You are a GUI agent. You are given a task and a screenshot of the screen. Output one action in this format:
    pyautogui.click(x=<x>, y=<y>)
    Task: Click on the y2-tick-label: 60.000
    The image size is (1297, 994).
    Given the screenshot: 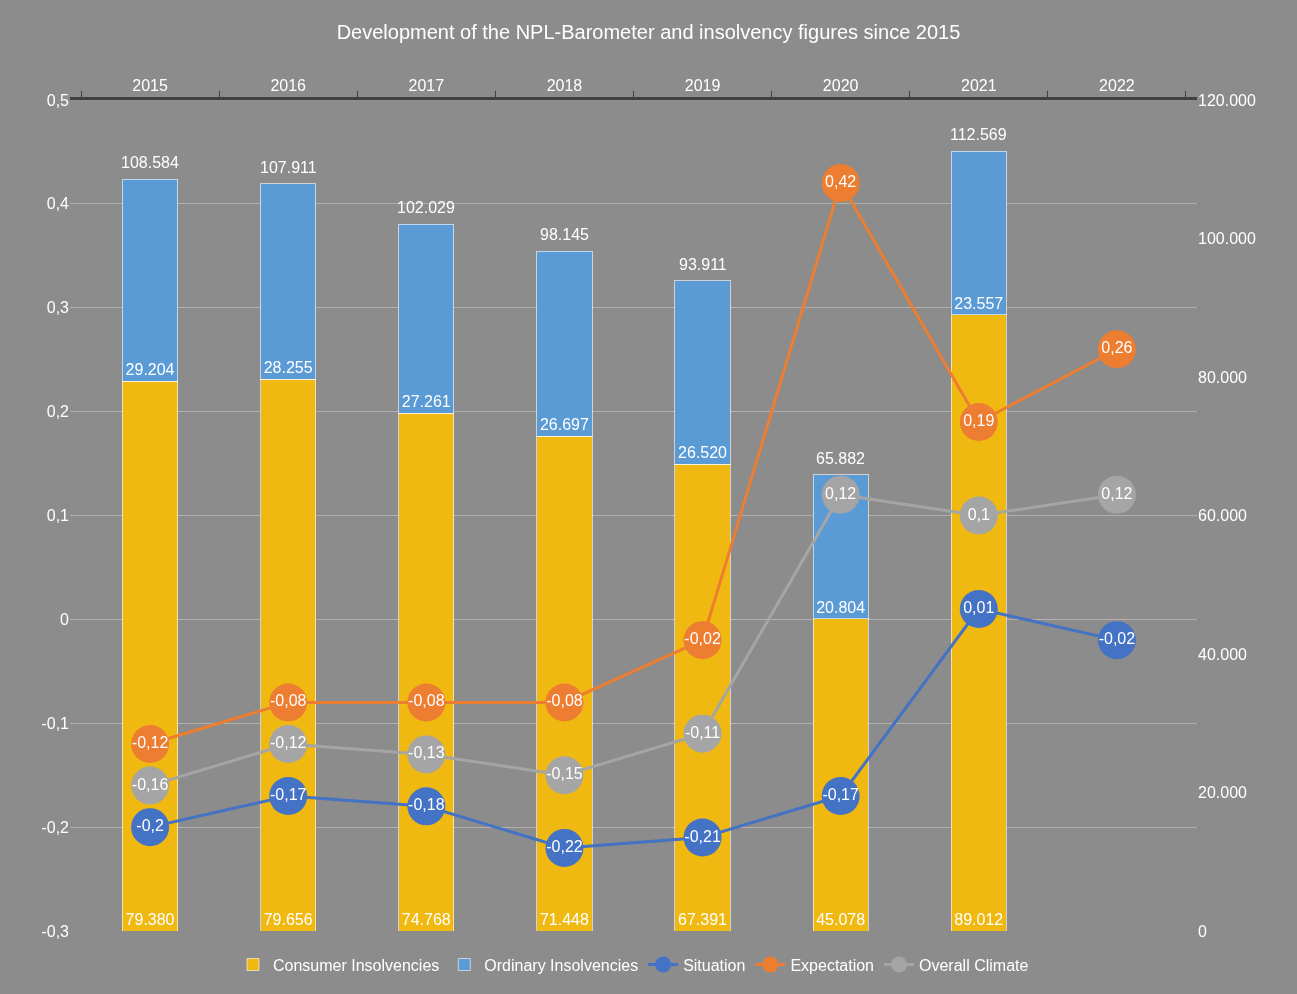 What is the action you would take?
    pyautogui.click(x=1223, y=516)
    